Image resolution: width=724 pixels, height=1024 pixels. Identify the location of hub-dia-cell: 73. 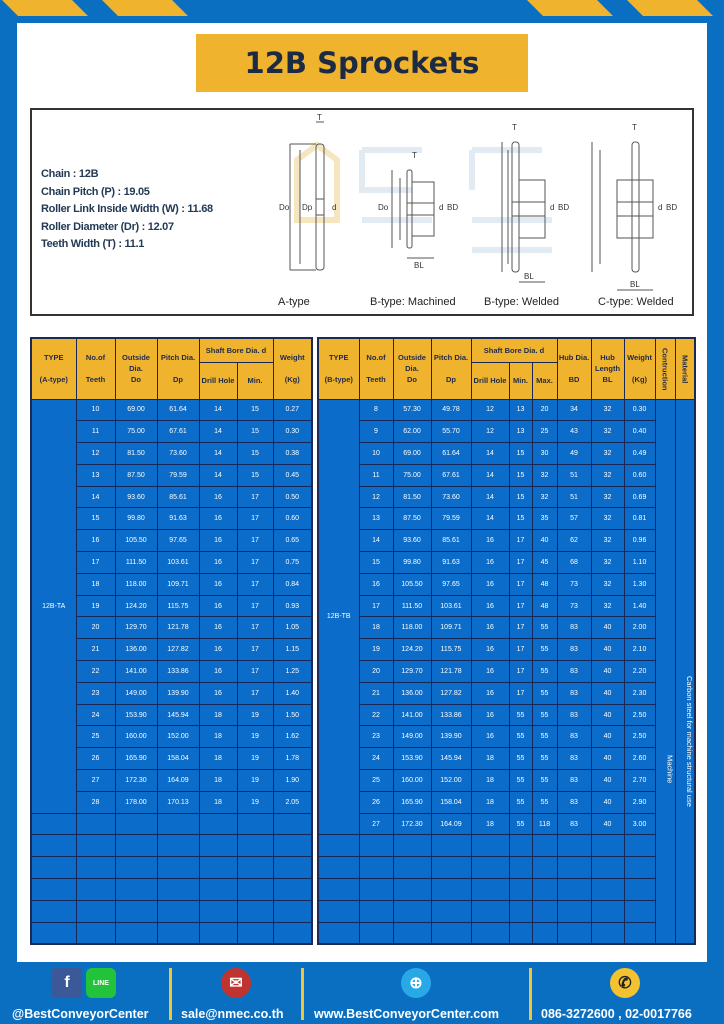
(574, 606).